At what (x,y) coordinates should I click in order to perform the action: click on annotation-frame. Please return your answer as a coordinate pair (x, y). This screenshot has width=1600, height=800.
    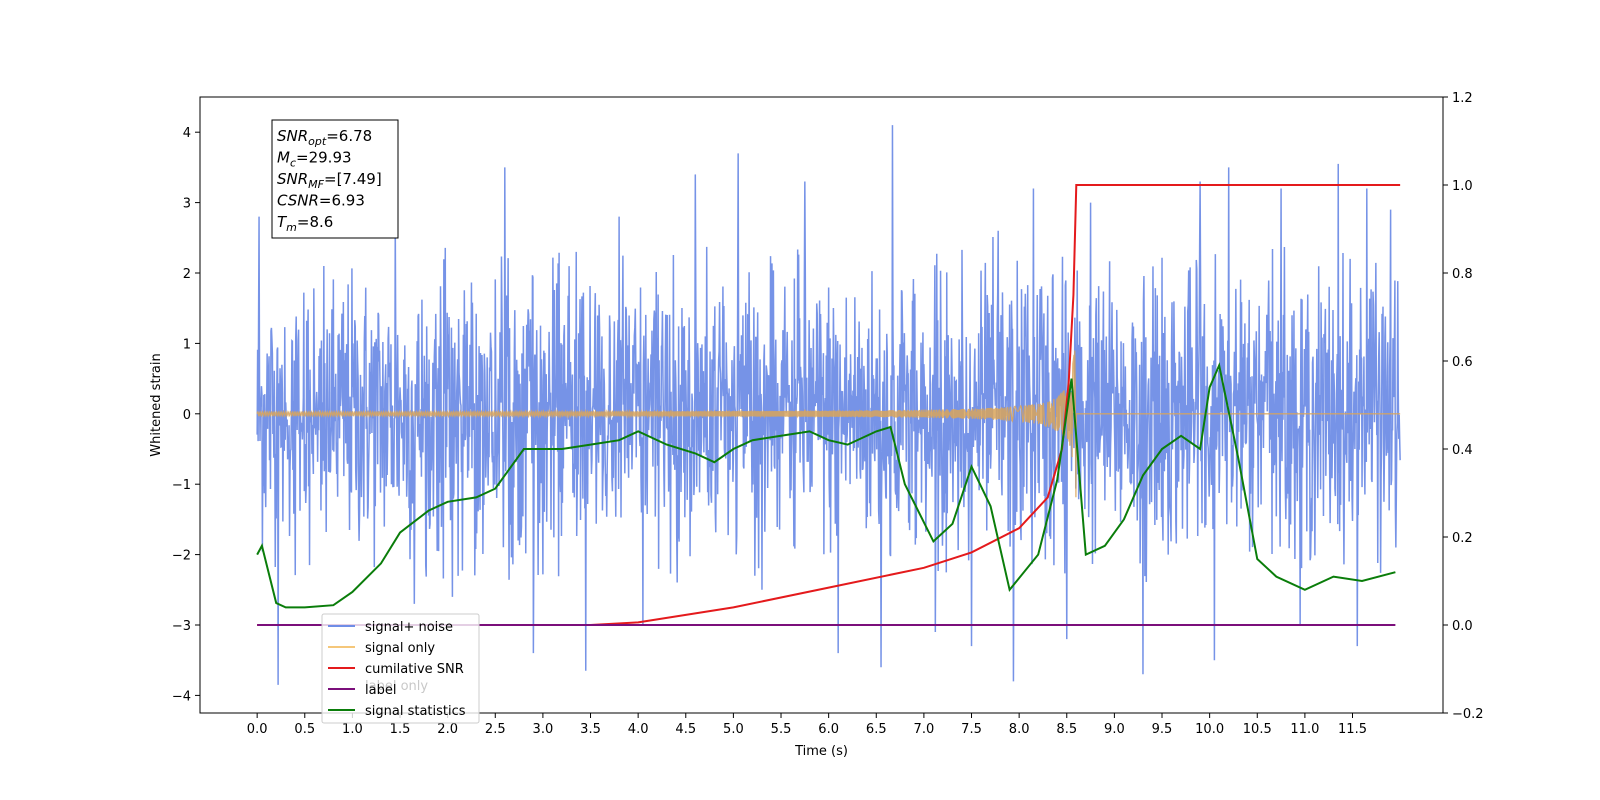
    Looking at the image, I should click on (335, 179).